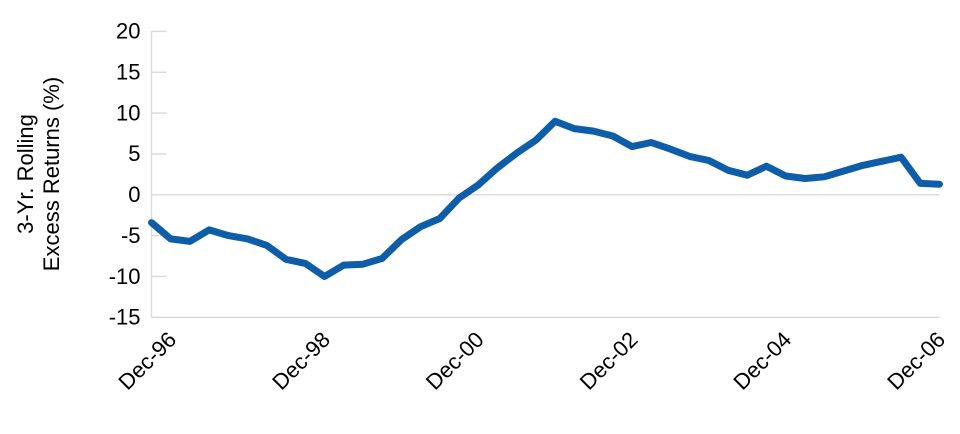  Describe the element at coordinates (125, 276) in the screenshot. I see `y-tick-label: -10` at that location.